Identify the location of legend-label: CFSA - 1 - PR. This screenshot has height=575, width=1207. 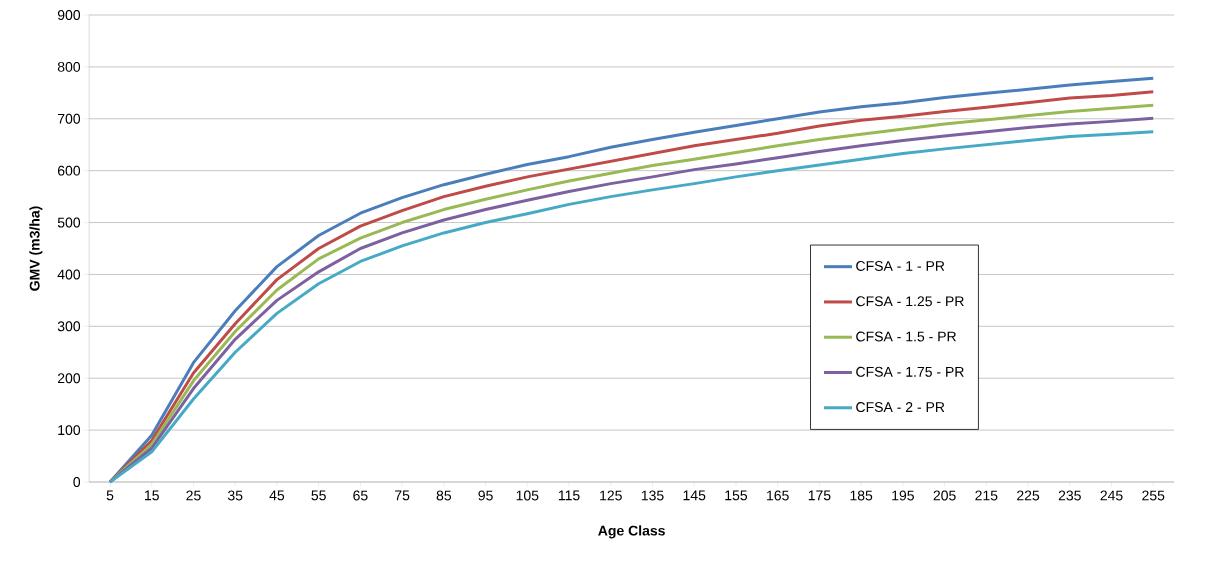
(900, 266).